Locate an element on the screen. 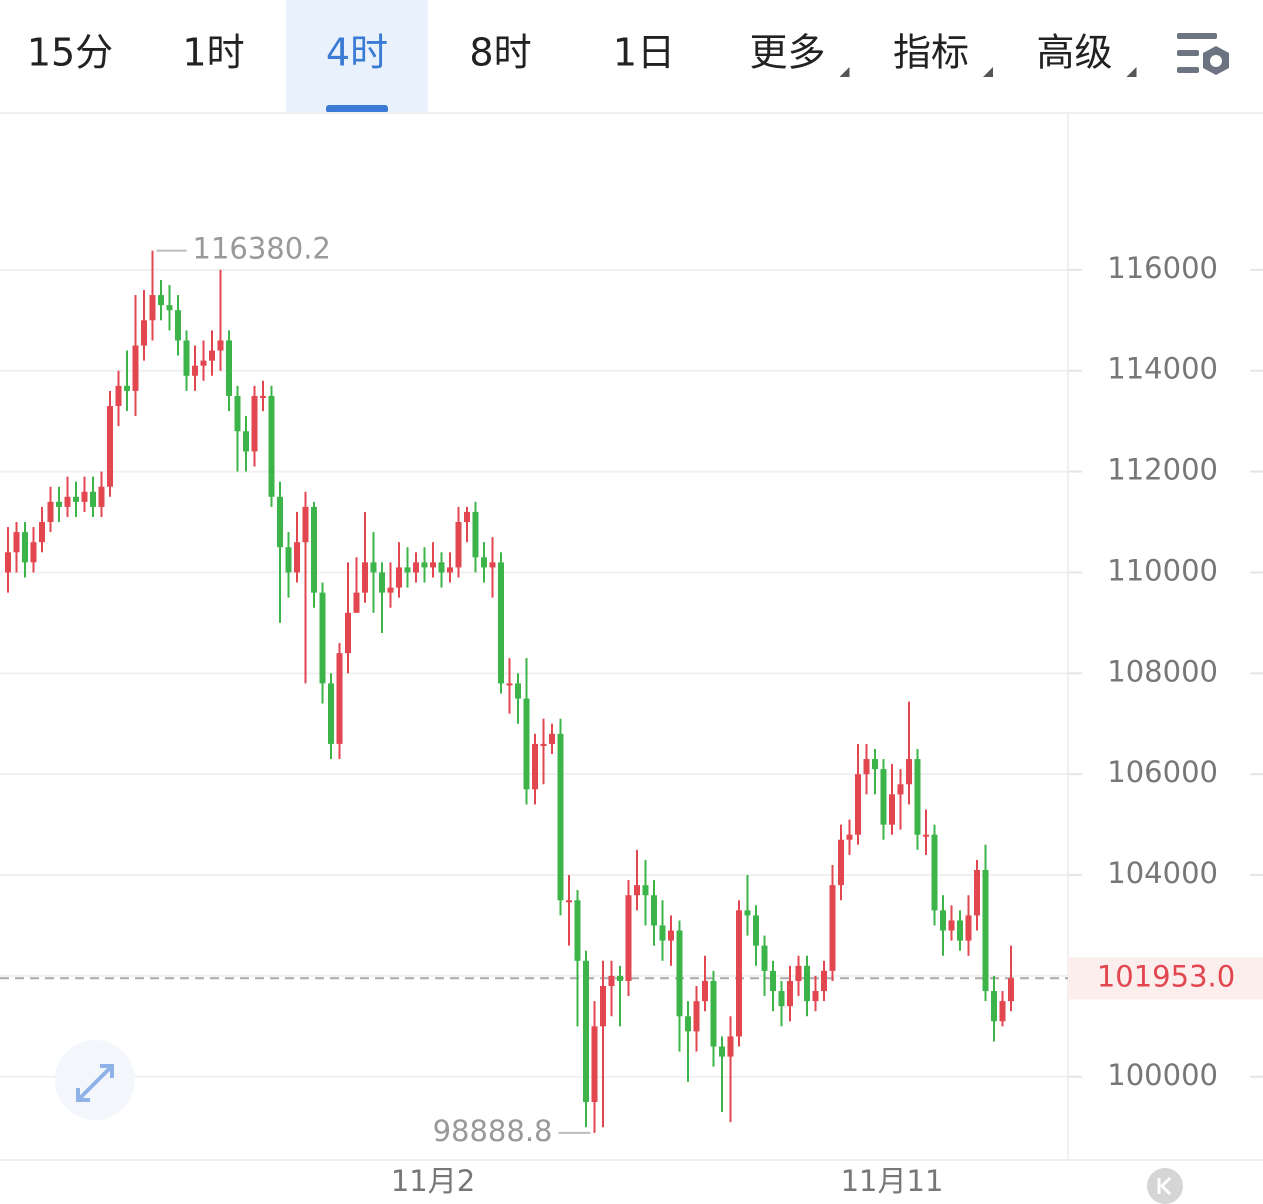  k-button is located at coordinates (1165, 1186).